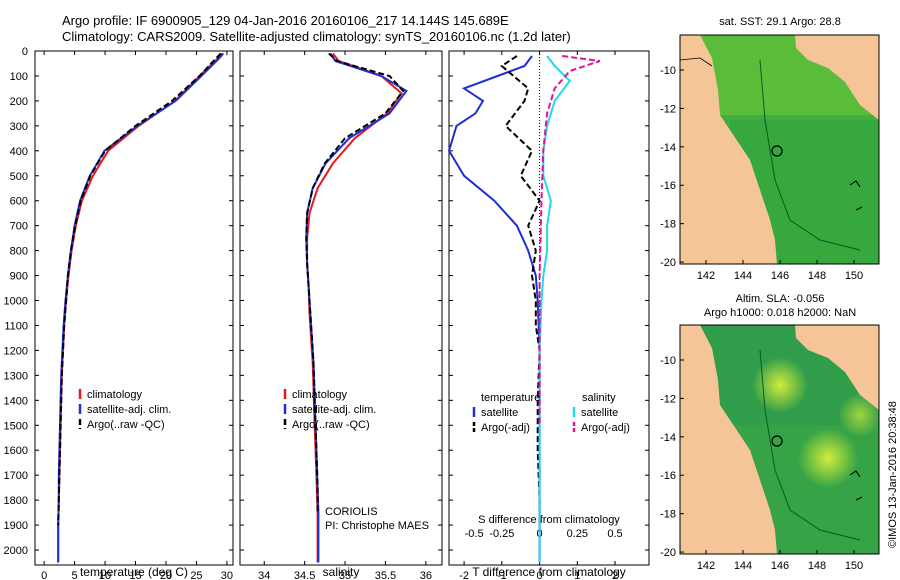 The width and height of the screenshot is (900, 580). I want to click on depth-tick-label: 1600, so click(16, 451).